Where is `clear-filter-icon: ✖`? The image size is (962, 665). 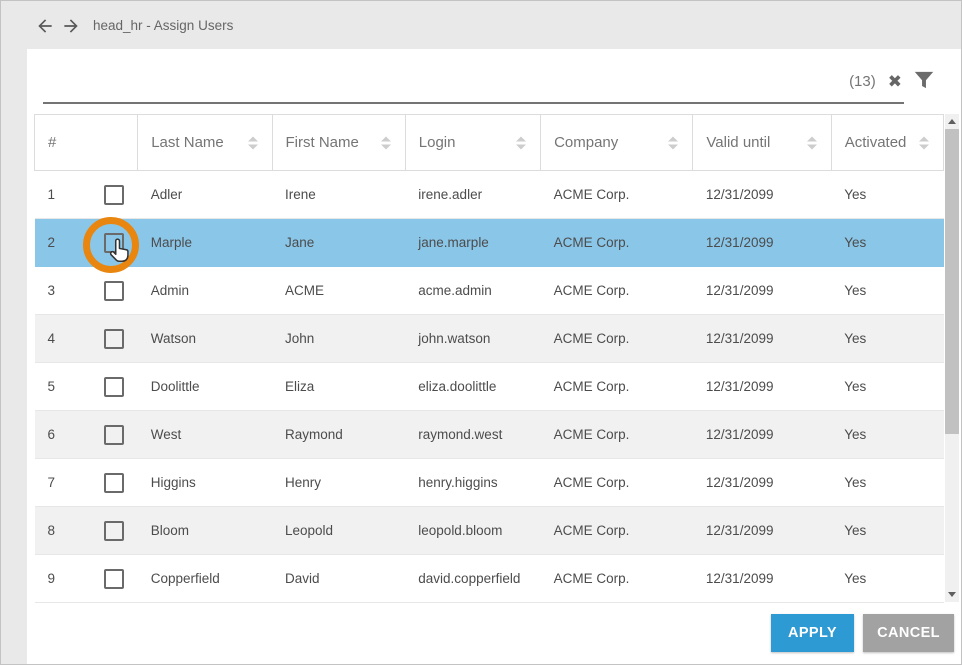
clear-filter-icon: ✖ is located at coordinates (894, 81).